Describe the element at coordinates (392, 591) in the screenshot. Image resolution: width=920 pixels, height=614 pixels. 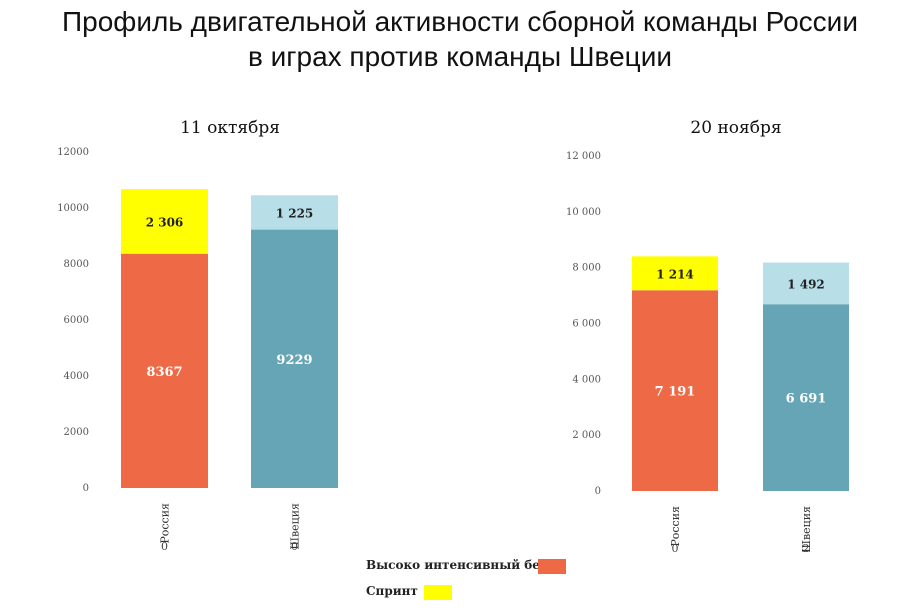
I see `legend-label-sprint: Спринт` at that location.